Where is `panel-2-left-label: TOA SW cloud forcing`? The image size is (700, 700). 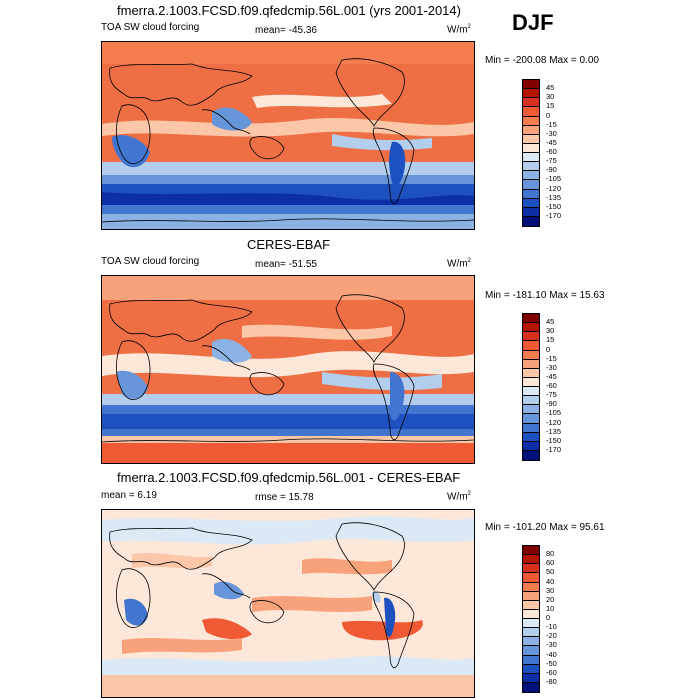
panel-2-left-label: TOA SW cloud forcing is located at coordinates (150, 261).